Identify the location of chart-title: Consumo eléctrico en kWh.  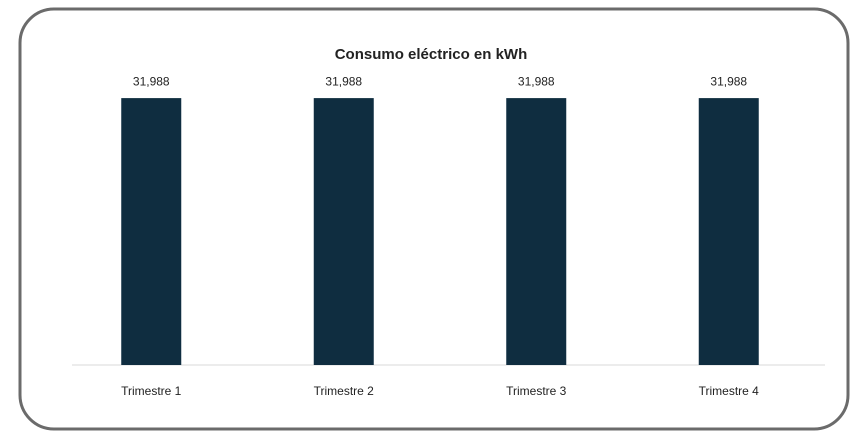
(431, 54).